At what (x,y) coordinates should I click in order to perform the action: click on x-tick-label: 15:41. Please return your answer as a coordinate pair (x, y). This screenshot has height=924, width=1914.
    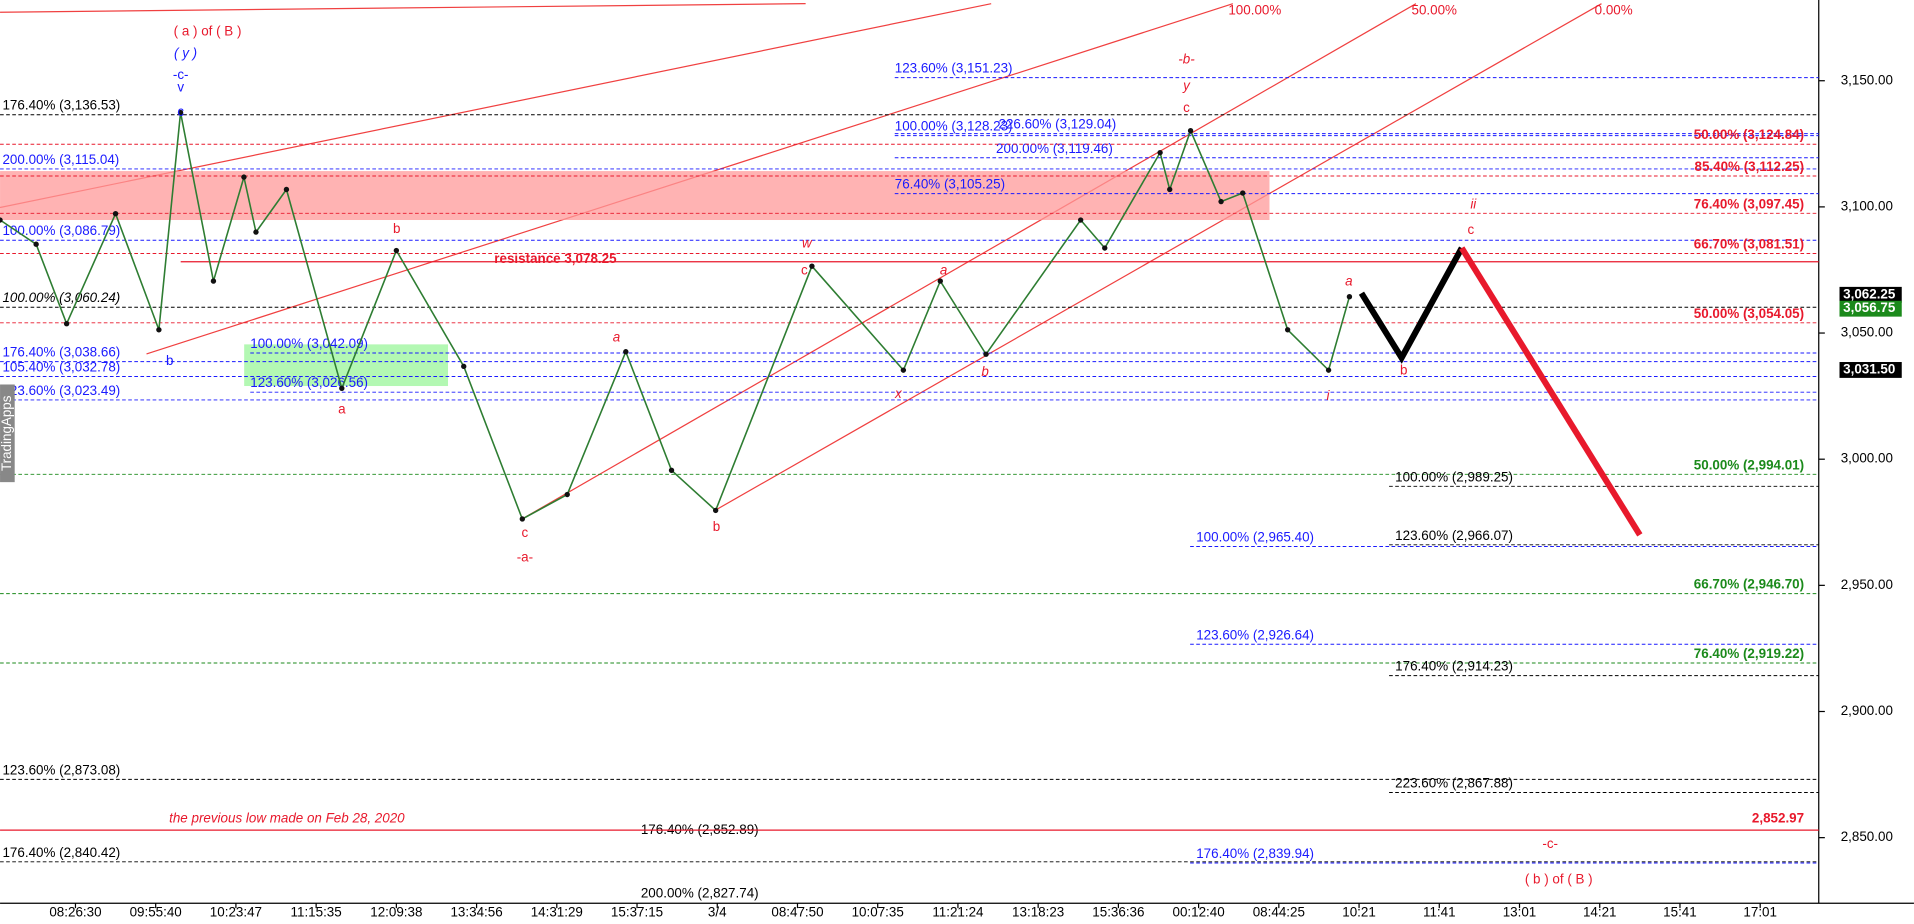
    Looking at the image, I should click on (1680, 912).